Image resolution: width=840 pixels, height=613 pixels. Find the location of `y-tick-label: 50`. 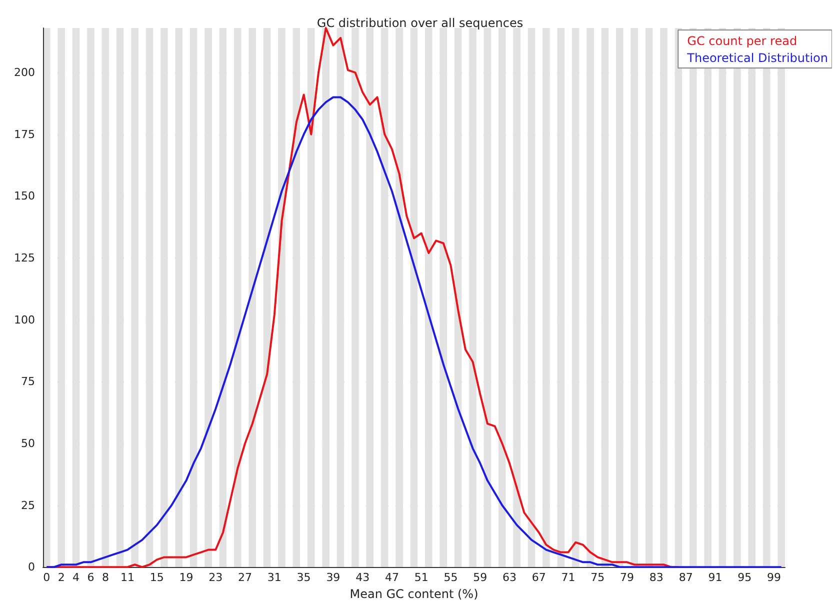

y-tick-label: 50 is located at coordinates (28, 443).